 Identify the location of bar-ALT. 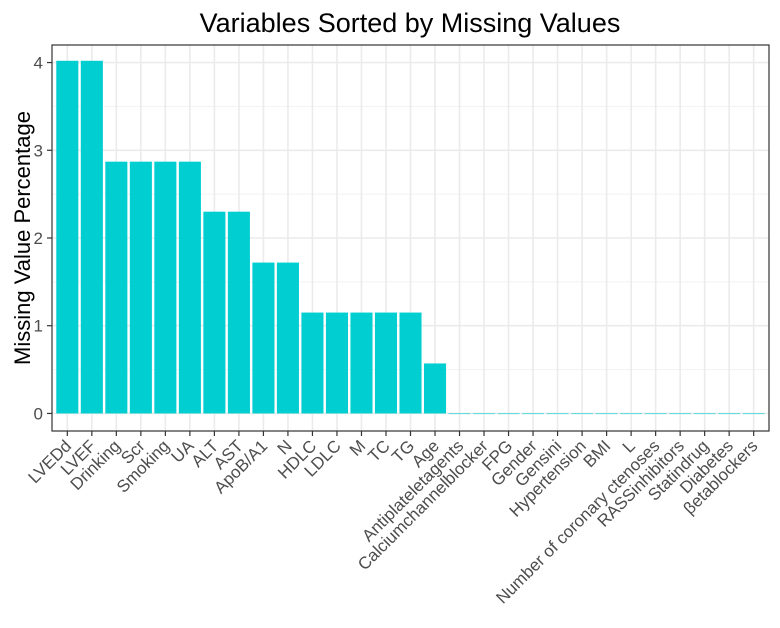
(214, 312).